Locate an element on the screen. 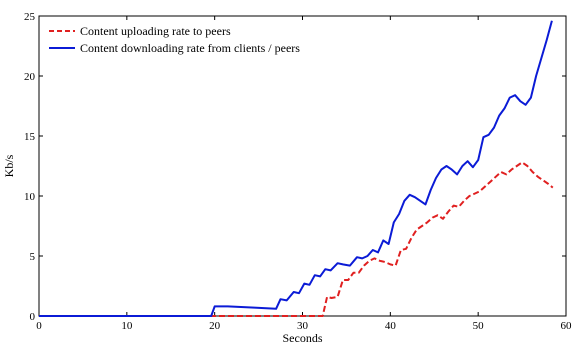 The width and height of the screenshot is (583, 347). legend-label-upload: Content uploading rate to peers is located at coordinates (155, 31).